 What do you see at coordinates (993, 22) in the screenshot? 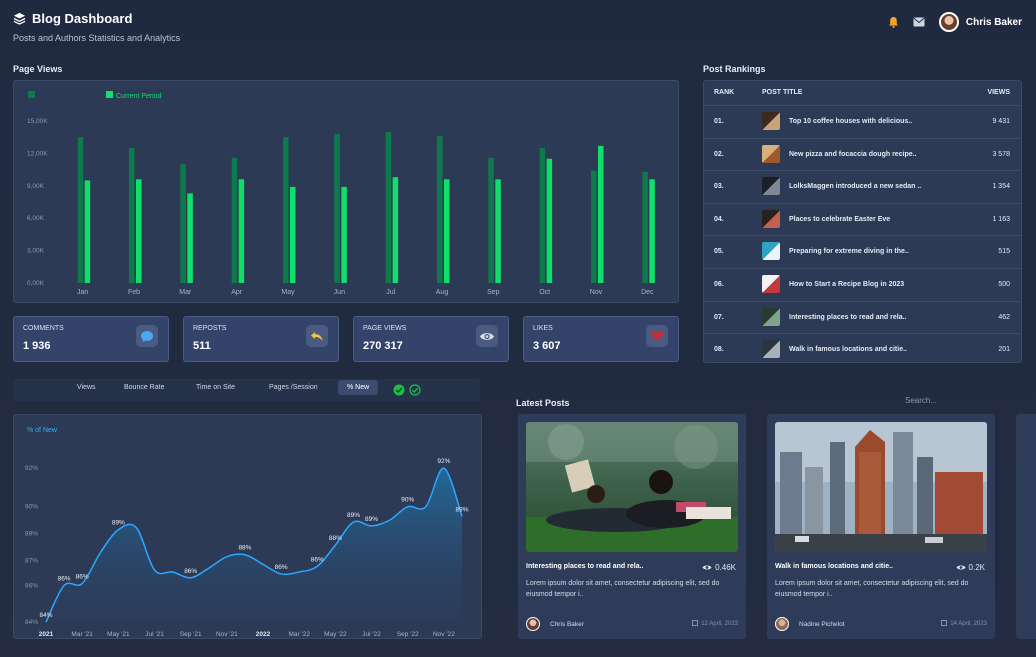
I see `user-name: Chris Baker` at bounding box center [993, 22].